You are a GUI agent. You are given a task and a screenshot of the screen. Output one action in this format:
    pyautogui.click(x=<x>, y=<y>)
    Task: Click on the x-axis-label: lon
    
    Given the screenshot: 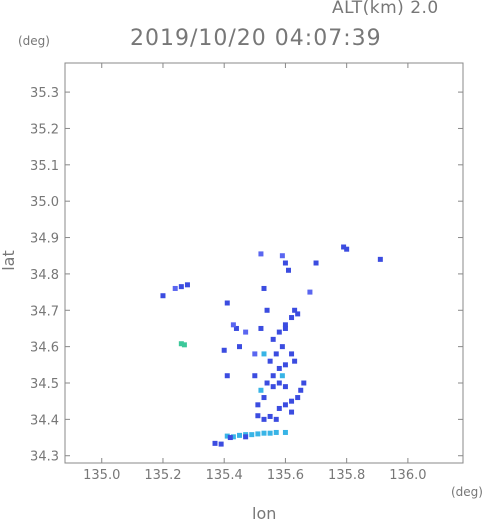 What is the action you would take?
    pyautogui.click(x=264, y=513)
    